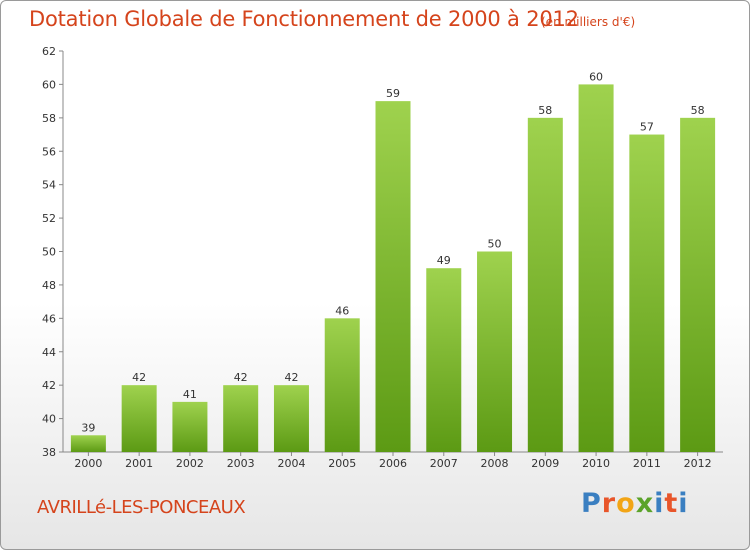 The image size is (750, 550). Describe the element at coordinates (647, 127) in the screenshot. I see `data-label: 57` at that location.